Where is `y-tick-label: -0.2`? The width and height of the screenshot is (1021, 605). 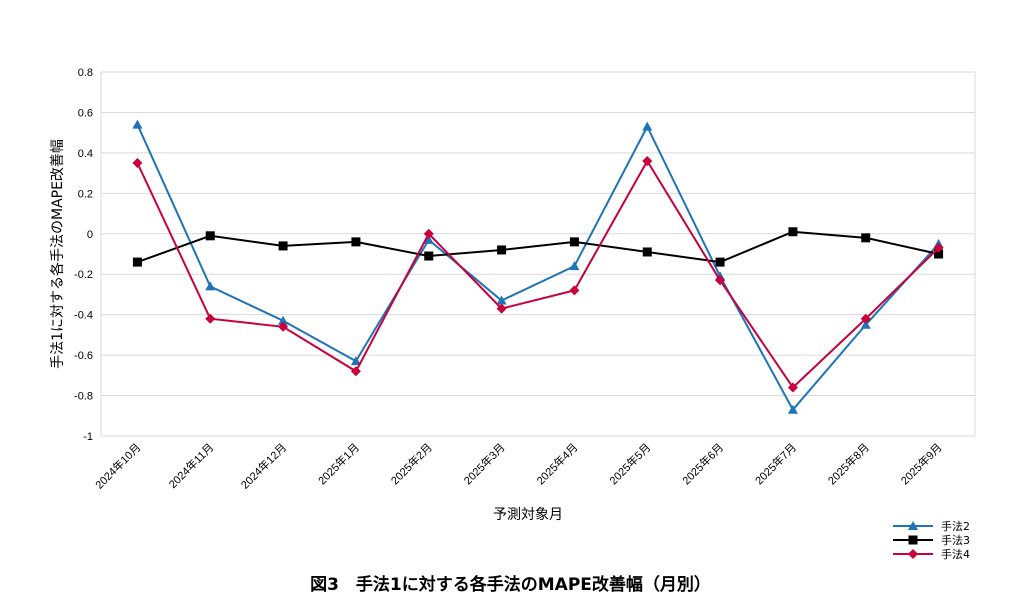
y-tick-label: -0.2 is located at coordinates (83, 275).